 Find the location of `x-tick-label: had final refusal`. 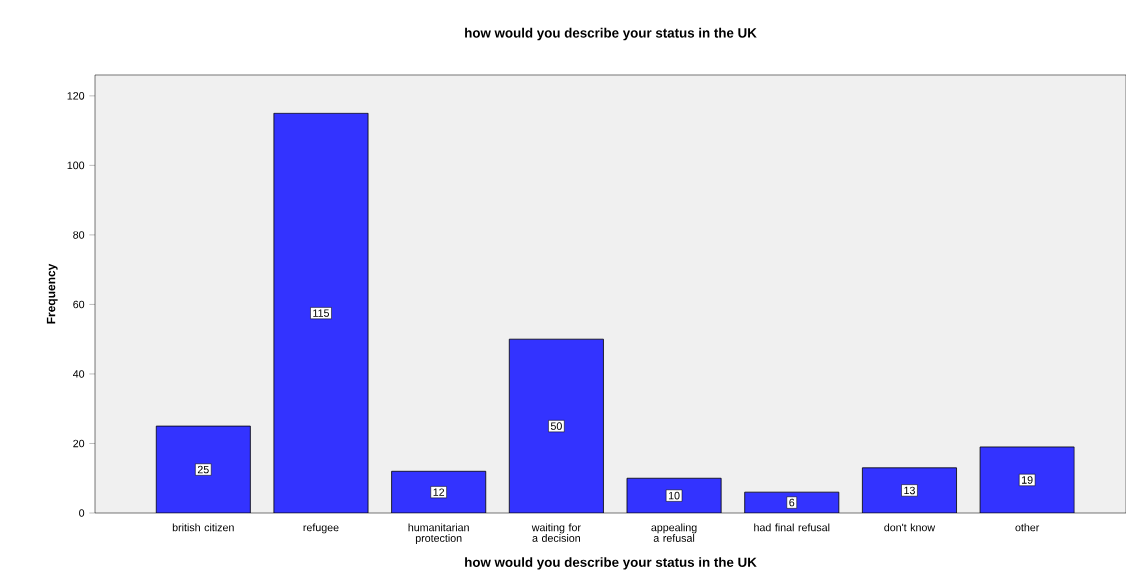

x-tick-label: had final refusal is located at coordinates (792, 527).